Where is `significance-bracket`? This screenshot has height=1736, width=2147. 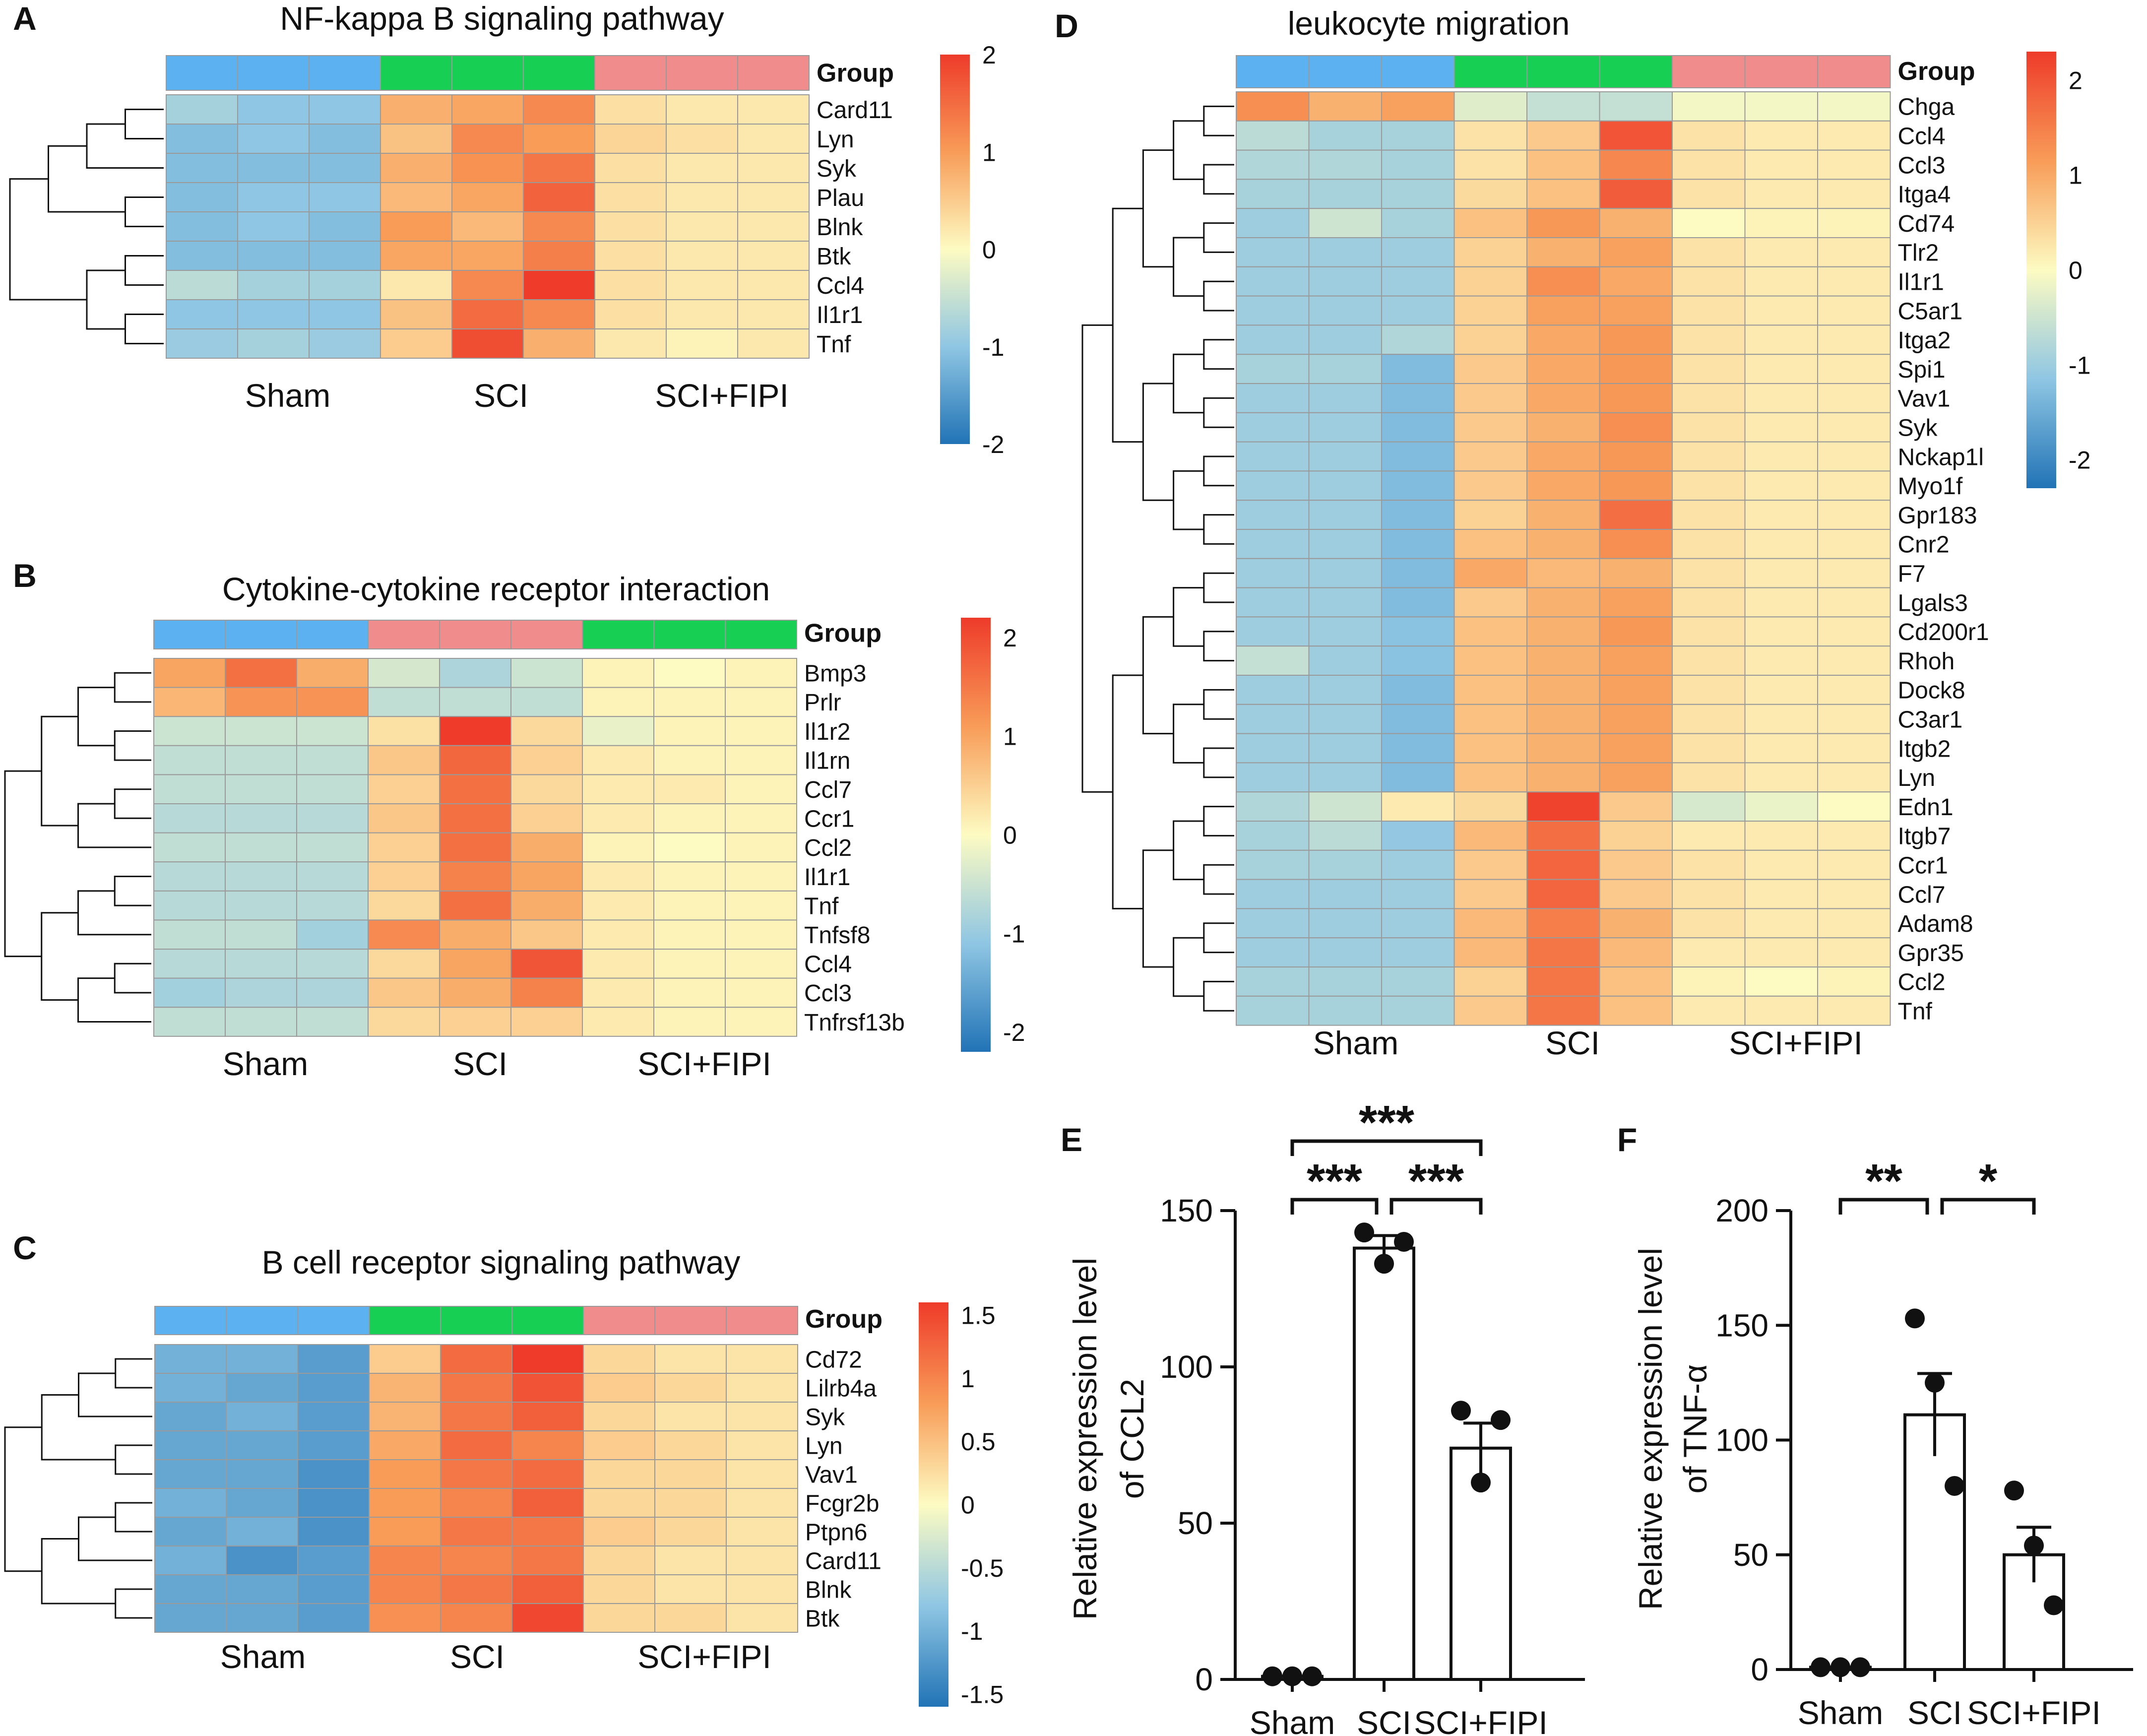
significance-bracket is located at coordinates (1988, 1206).